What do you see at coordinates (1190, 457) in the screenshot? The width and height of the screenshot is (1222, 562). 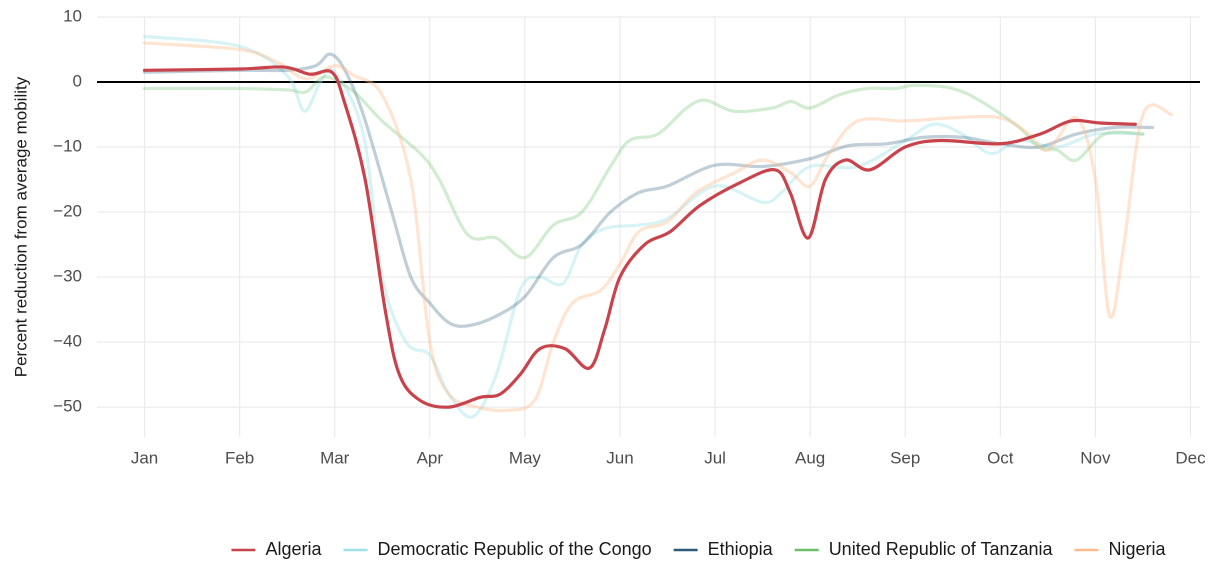 I see `x-tick-label: Dec` at bounding box center [1190, 457].